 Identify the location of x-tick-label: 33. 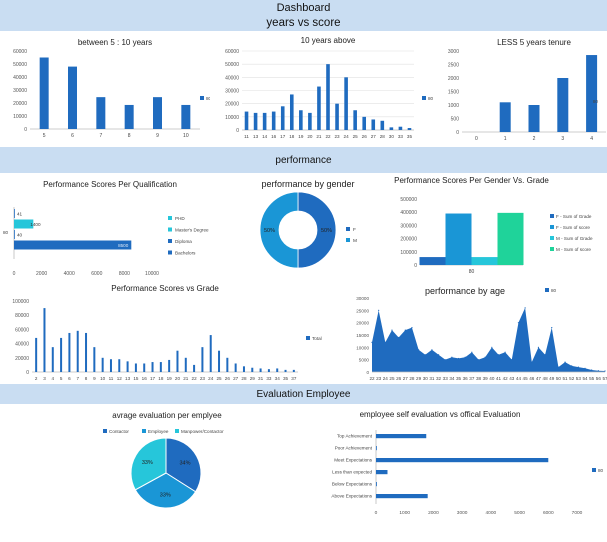
(269, 378).